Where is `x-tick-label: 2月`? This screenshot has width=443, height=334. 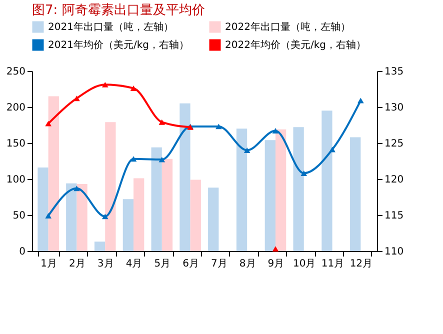
x-tick-label: 2月 is located at coordinates (77, 264).